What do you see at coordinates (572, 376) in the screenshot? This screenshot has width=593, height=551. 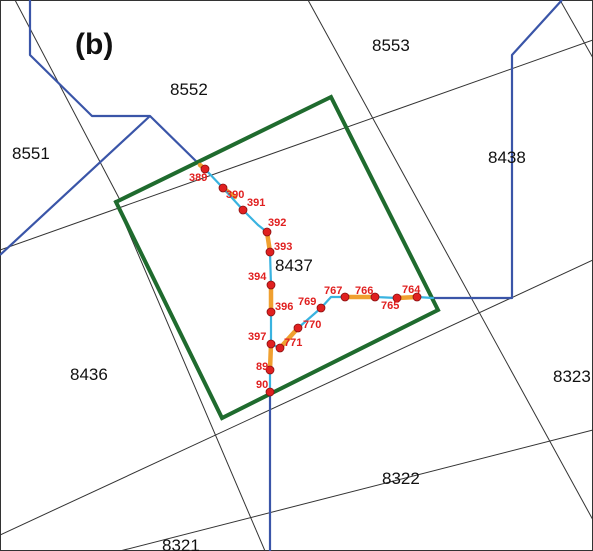 I see `tile-label-8323: 8323` at bounding box center [572, 376].